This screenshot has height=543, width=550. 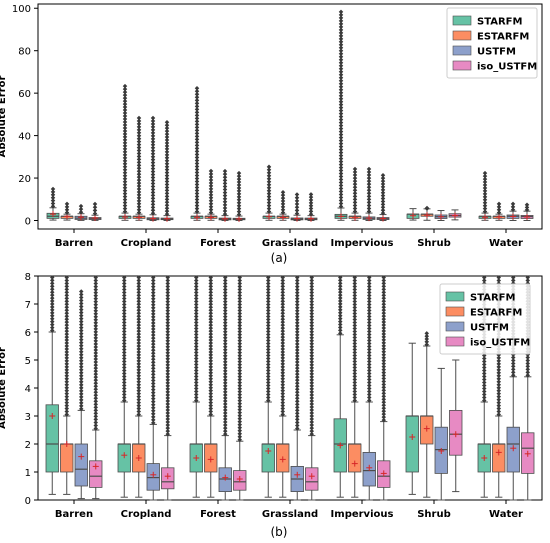 What do you see at coordinates (28, 305) in the screenshot?
I see `panel-b-y-tick-label: 7` at bounding box center [28, 305].